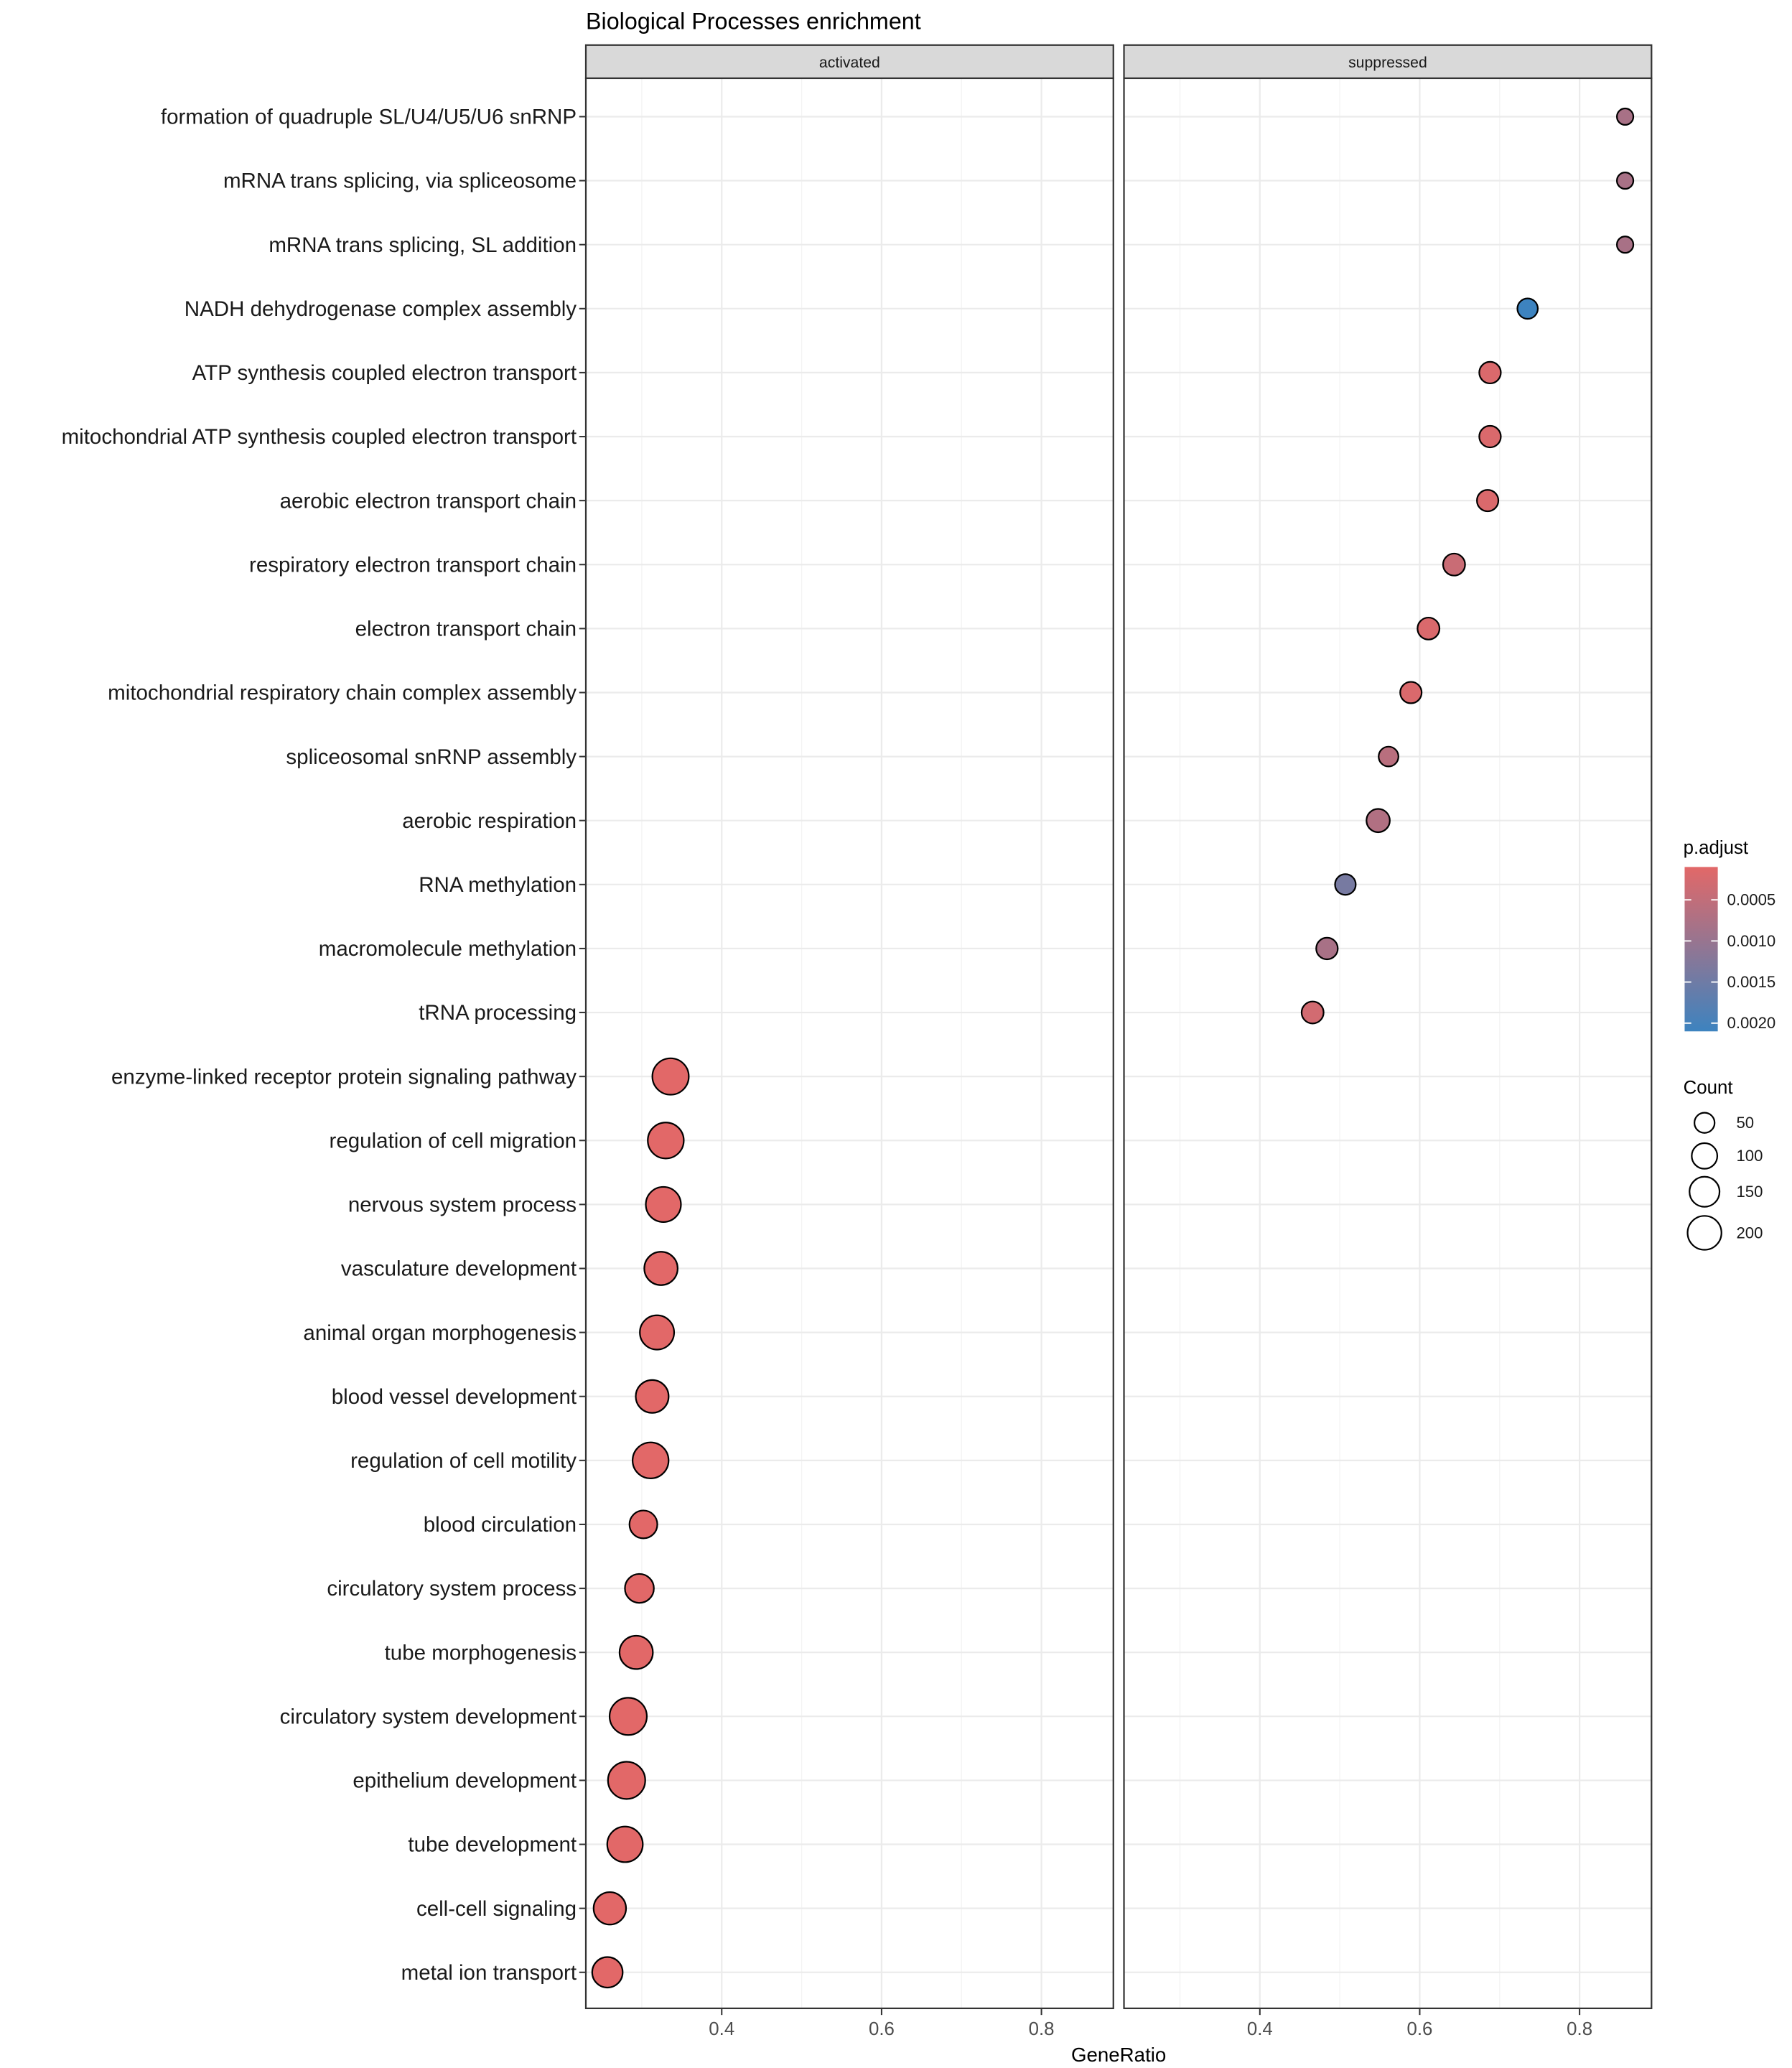  What do you see at coordinates (1701, 949) in the screenshot?
I see `colorbar` at bounding box center [1701, 949].